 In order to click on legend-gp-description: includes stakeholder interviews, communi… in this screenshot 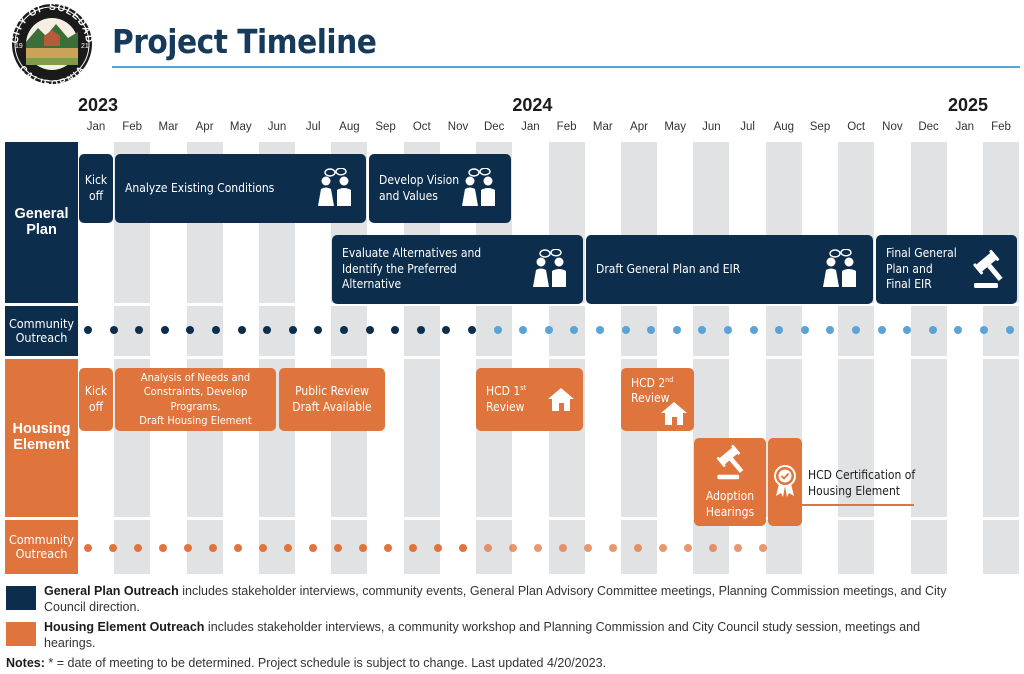, I will do `click(495, 599)`.